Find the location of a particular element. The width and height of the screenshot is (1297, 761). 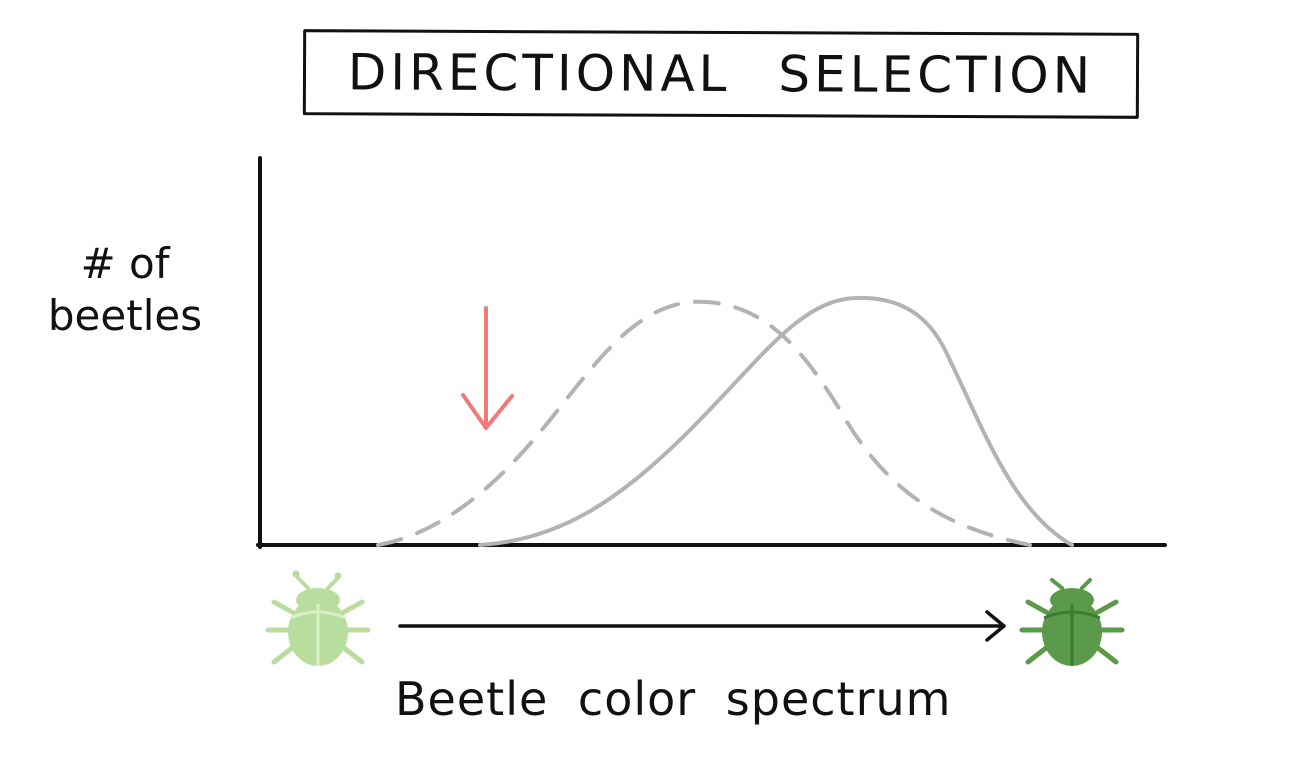

title-box: DIRECTIONAL SELECTION is located at coordinates (721, 74).